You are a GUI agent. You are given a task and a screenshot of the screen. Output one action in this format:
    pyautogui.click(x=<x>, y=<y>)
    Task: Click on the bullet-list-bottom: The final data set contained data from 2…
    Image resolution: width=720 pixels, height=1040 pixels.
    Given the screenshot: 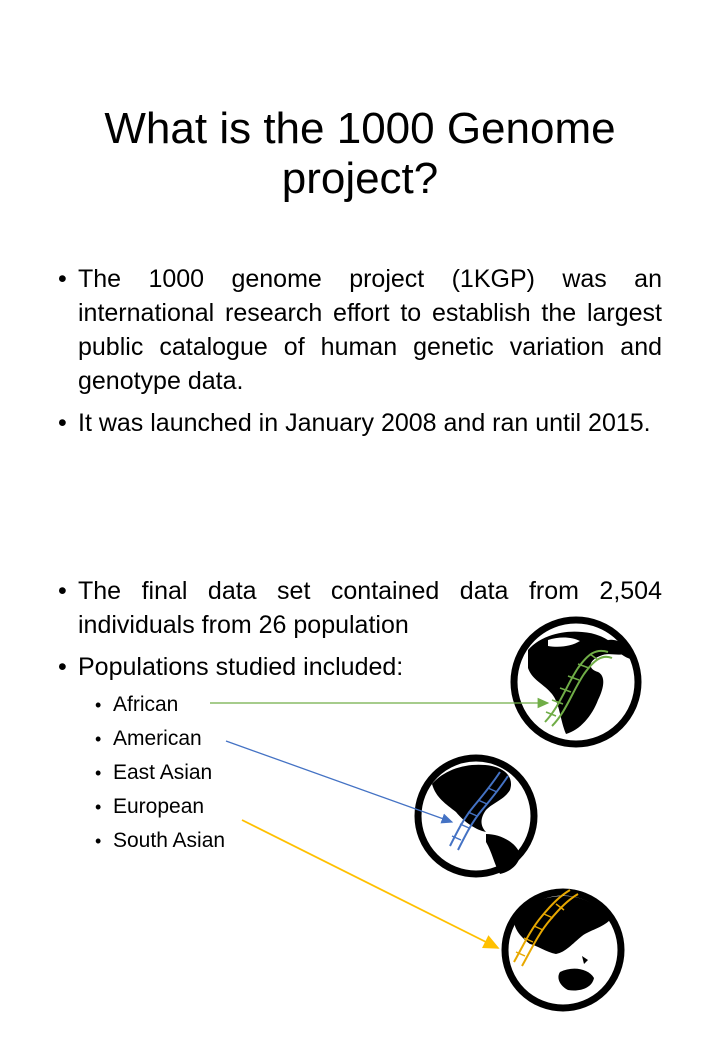 What is the action you would take?
    pyautogui.click(x=360, y=633)
    